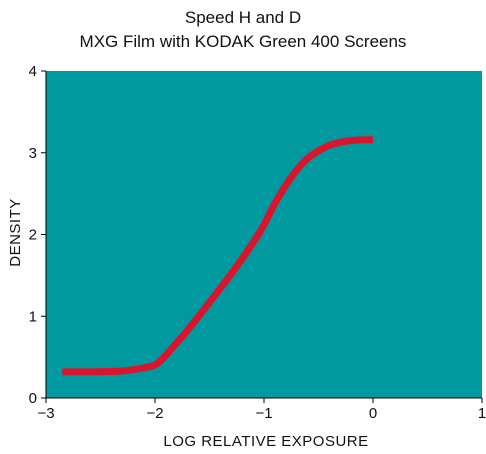 This screenshot has height=454, width=486. Describe the element at coordinates (243, 17) in the screenshot. I see `chart-title: Speed H and D` at that location.